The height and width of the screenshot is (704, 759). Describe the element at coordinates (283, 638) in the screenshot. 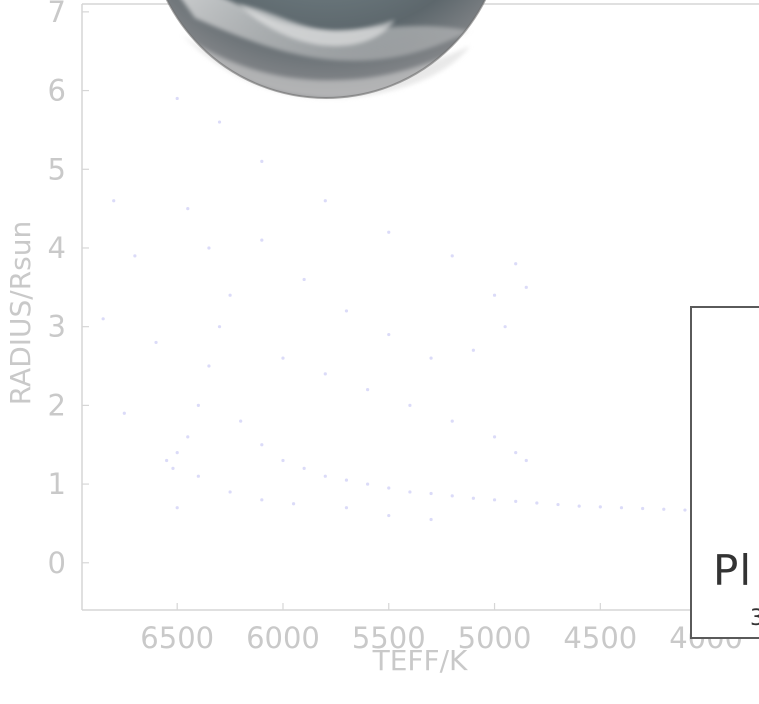

I see `x-tick-label-6000: 6000` at that location.